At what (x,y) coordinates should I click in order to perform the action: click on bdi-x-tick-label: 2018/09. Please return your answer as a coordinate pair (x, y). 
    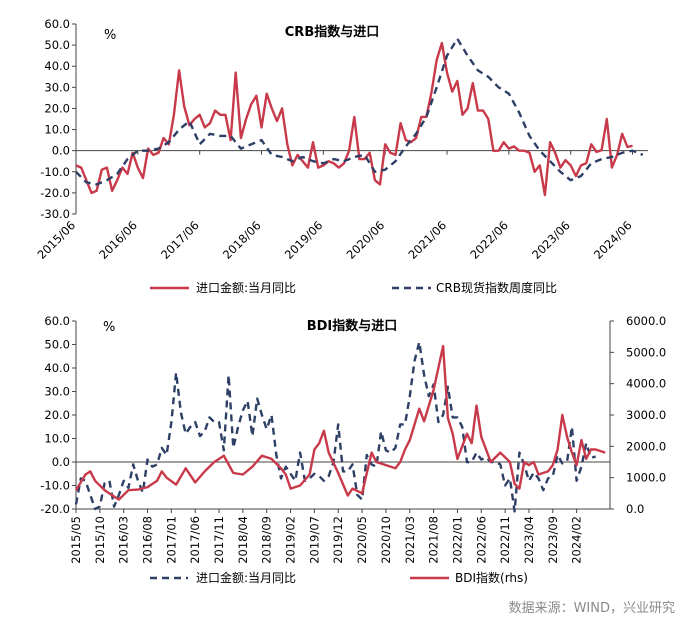
    Looking at the image, I should click on (267, 540).